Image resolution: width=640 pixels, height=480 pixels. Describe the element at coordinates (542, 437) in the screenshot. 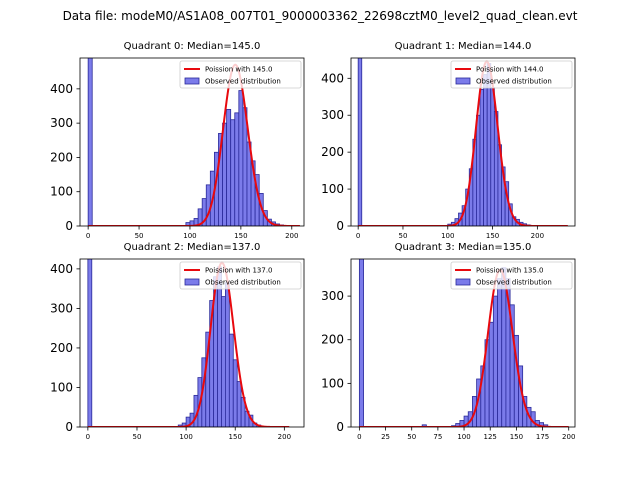

I see `x-tick-label: 175` at that location.